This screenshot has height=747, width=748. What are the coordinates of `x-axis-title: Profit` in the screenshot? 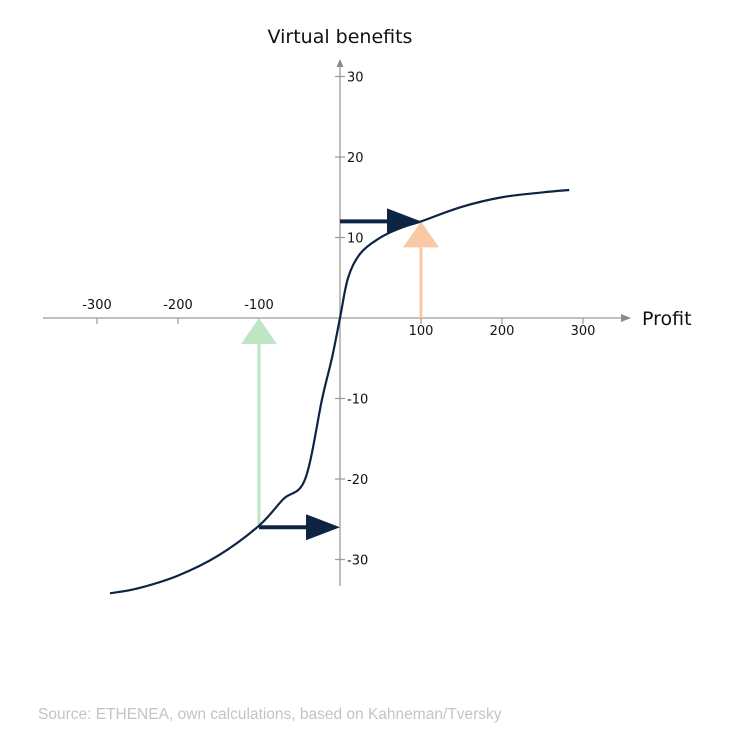 It's located at (667, 319).